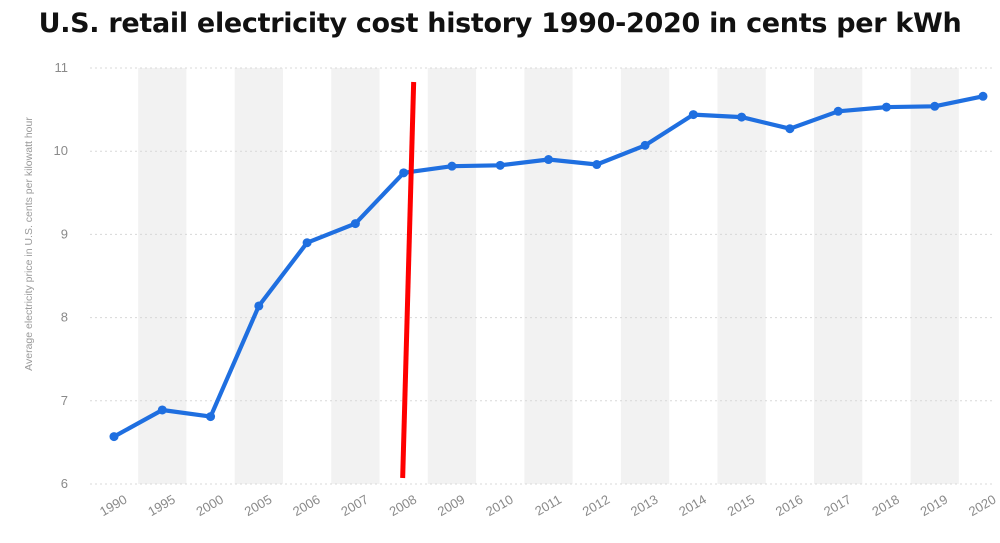 Image resolution: width=1000 pixels, height=543 pixels. Describe the element at coordinates (258, 505) in the screenshot. I see `x-tick-label: 2005` at that location.